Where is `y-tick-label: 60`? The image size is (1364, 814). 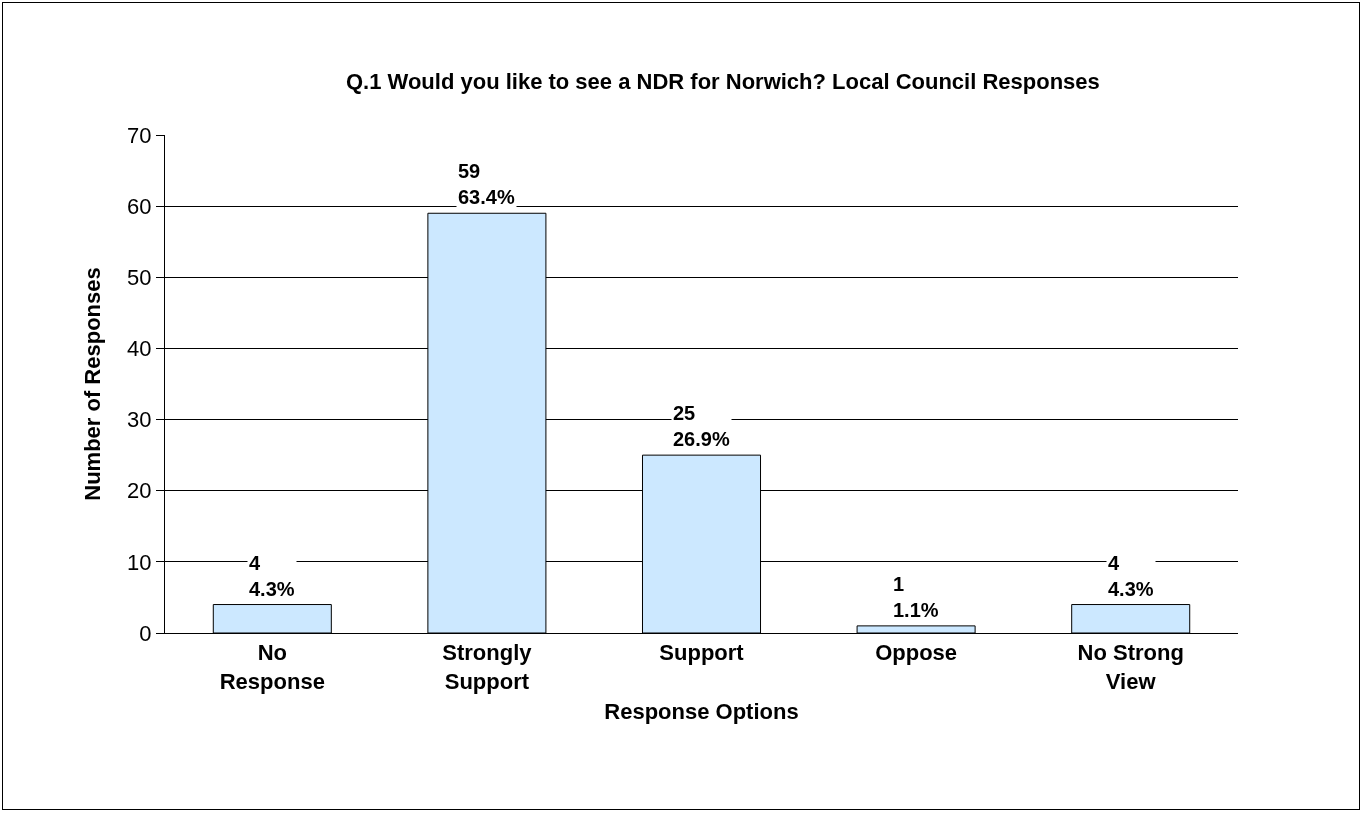
y-tick-label: 60 is located at coordinates (139, 206).